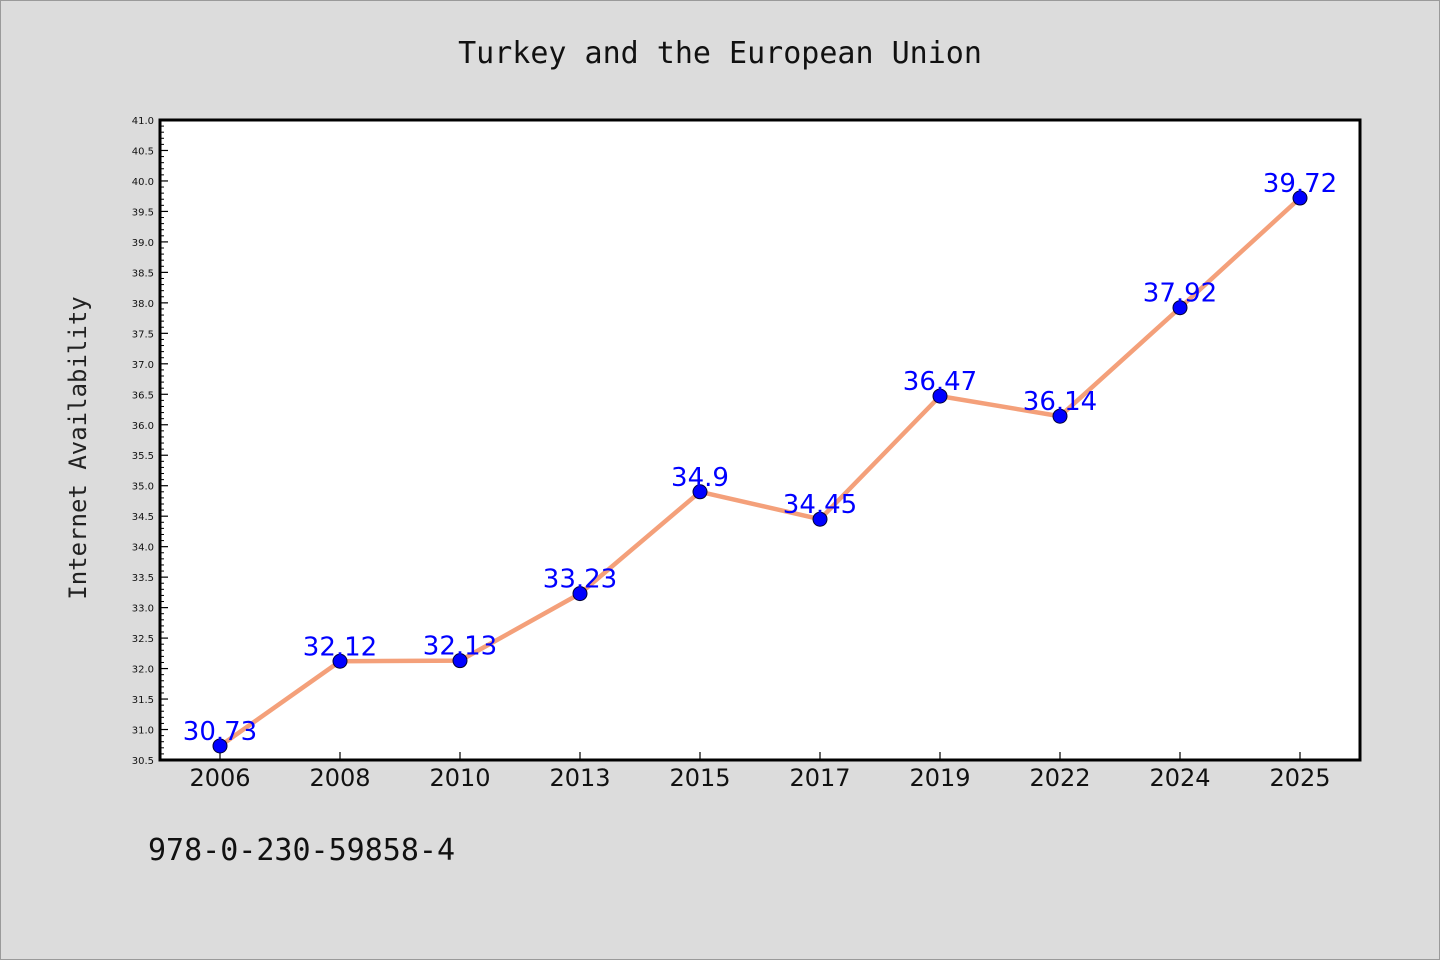 The height and width of the screenshot is (960, 1440). What do you see at coordinates (1180, 294) in the screenshot?
I see `data-label: 37.92` at bounding box center [1180, 294].